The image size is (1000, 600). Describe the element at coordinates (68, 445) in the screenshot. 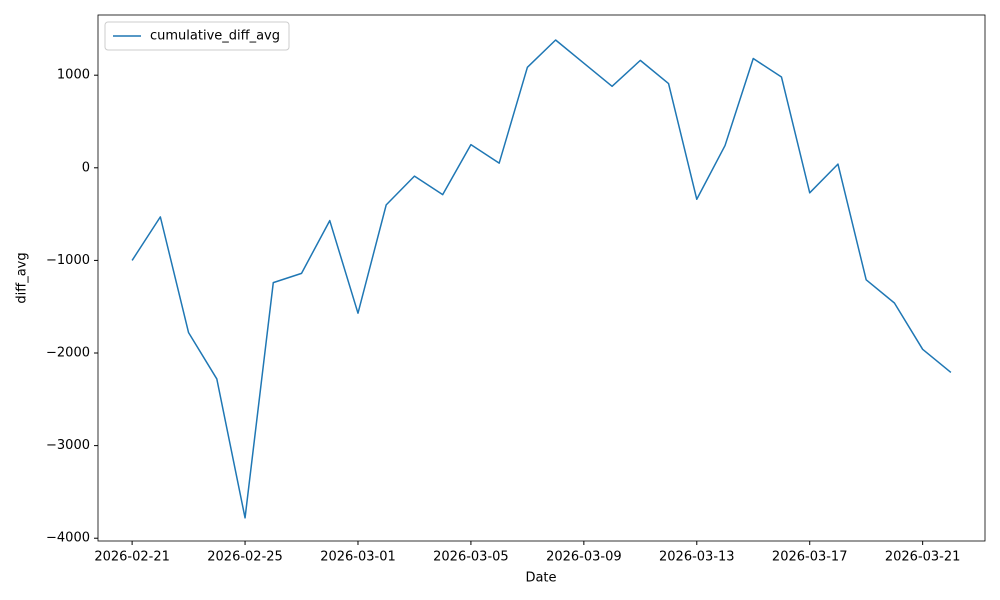

I see `y-tick-label: −3000` at that location.